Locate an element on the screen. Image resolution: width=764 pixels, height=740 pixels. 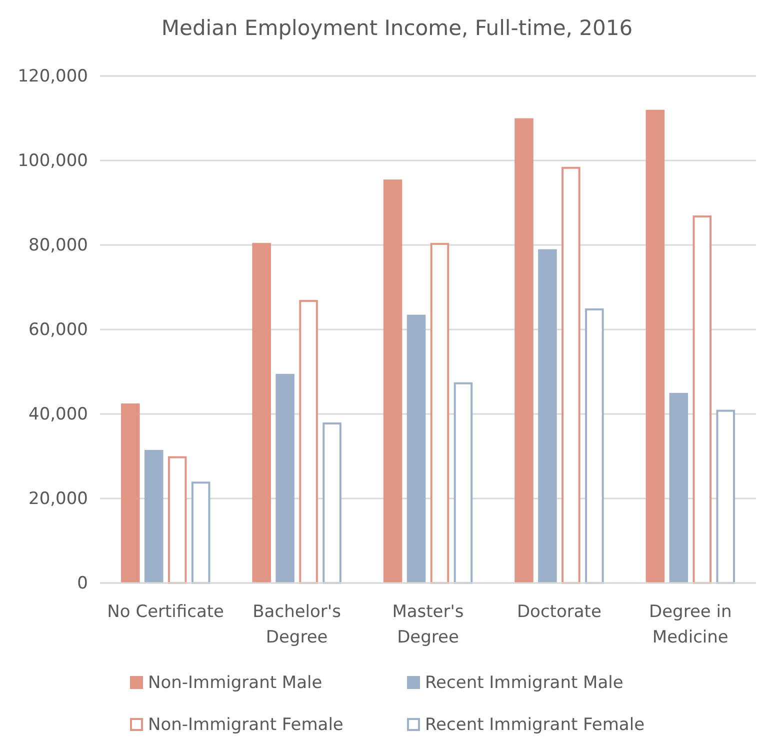
legend-label: Non-Immigrant Male is located at coordinates (235, 683).